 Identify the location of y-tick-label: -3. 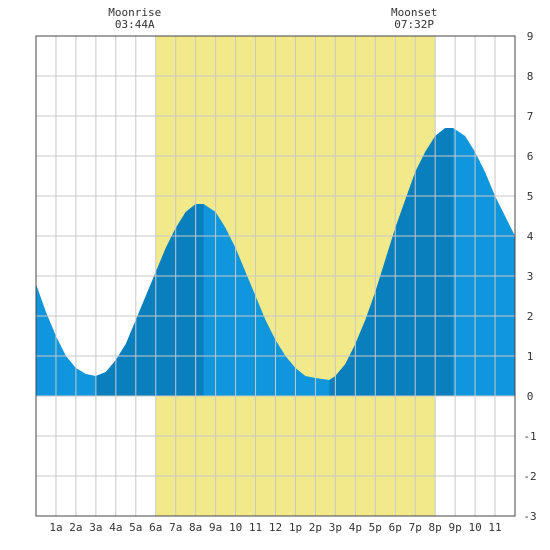
(529, 516).